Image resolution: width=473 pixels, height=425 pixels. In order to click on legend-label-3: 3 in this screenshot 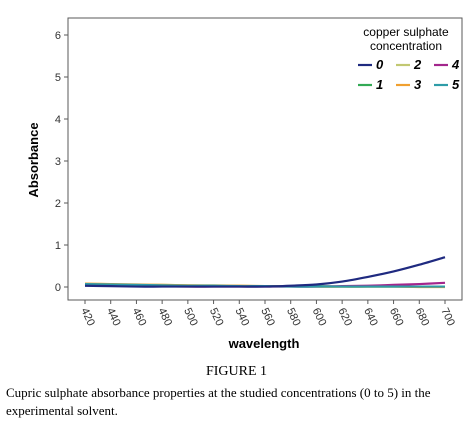, I will do `click(418, 84)`.